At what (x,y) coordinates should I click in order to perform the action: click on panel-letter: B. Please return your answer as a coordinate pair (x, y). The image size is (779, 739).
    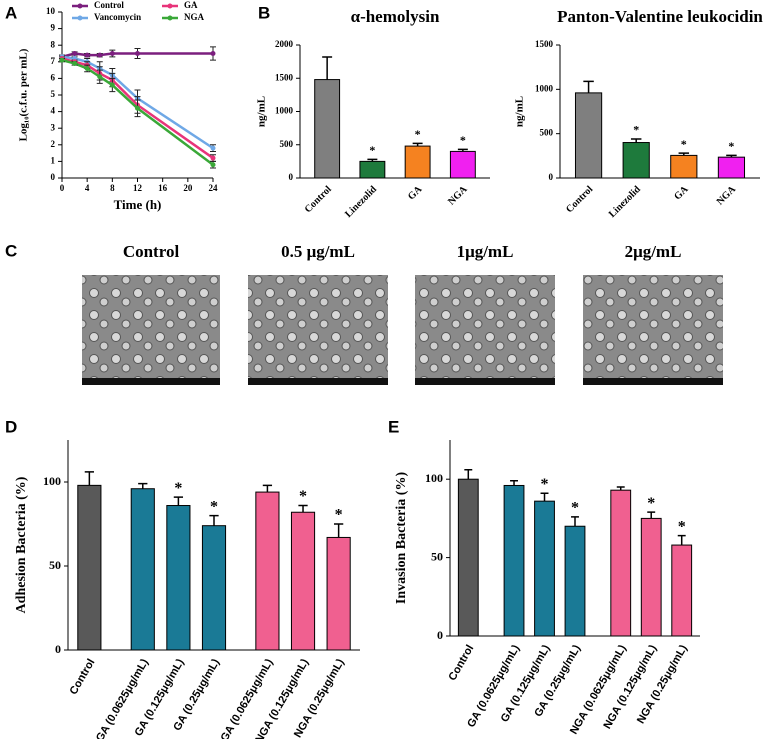
    Looking at the image, I should click on (264, 12).